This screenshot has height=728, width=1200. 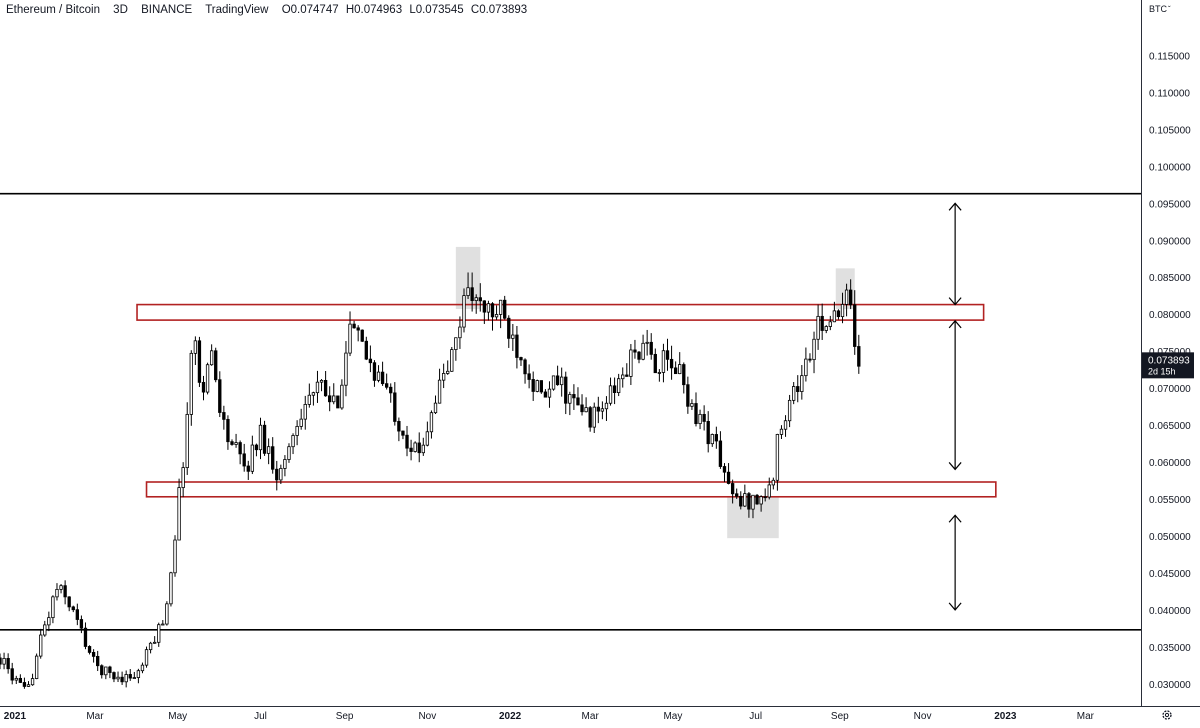 What do you see at coordinates (955, 254) in the screenshot?
I see `double-arrow` at bounding box center [955, 254].